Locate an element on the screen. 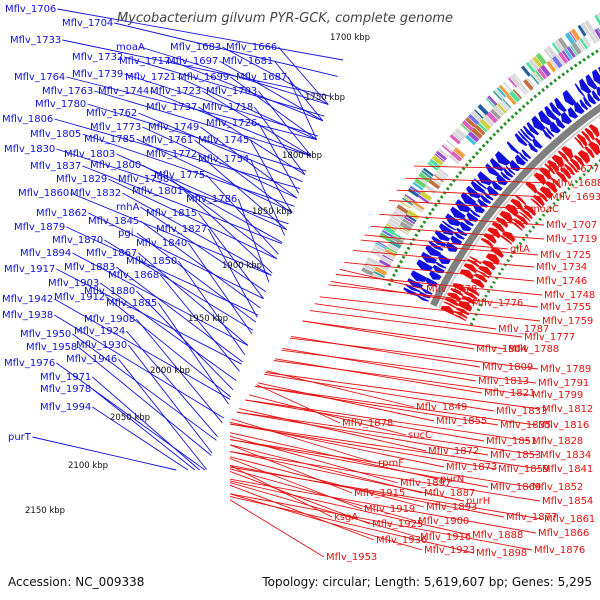  reverse-gene-label: purH is located at coordinates (478, 501).